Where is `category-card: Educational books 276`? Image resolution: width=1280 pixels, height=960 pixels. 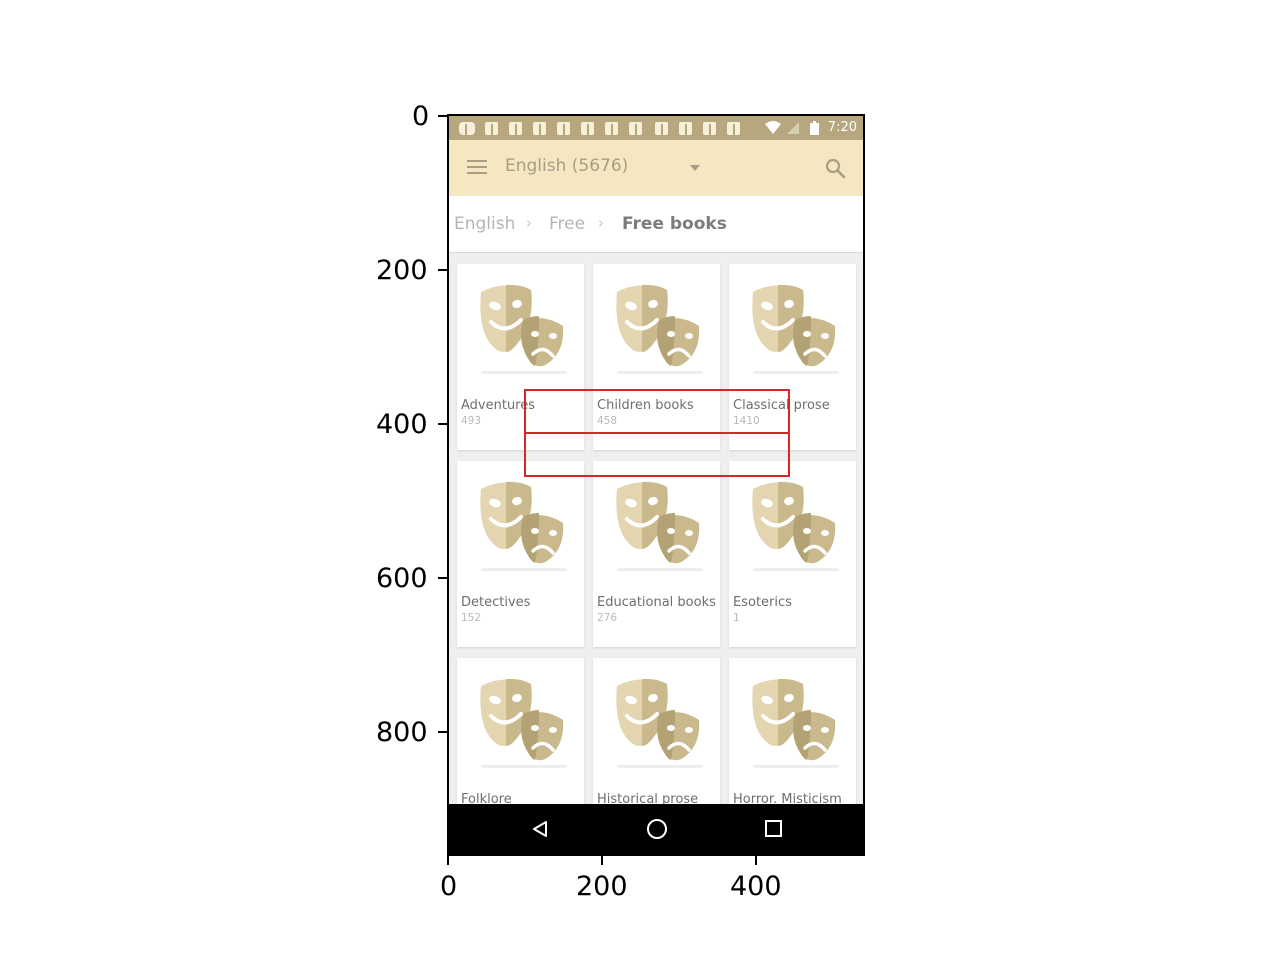 category-card: Educational books 276 is located at coordinates (656, 554).